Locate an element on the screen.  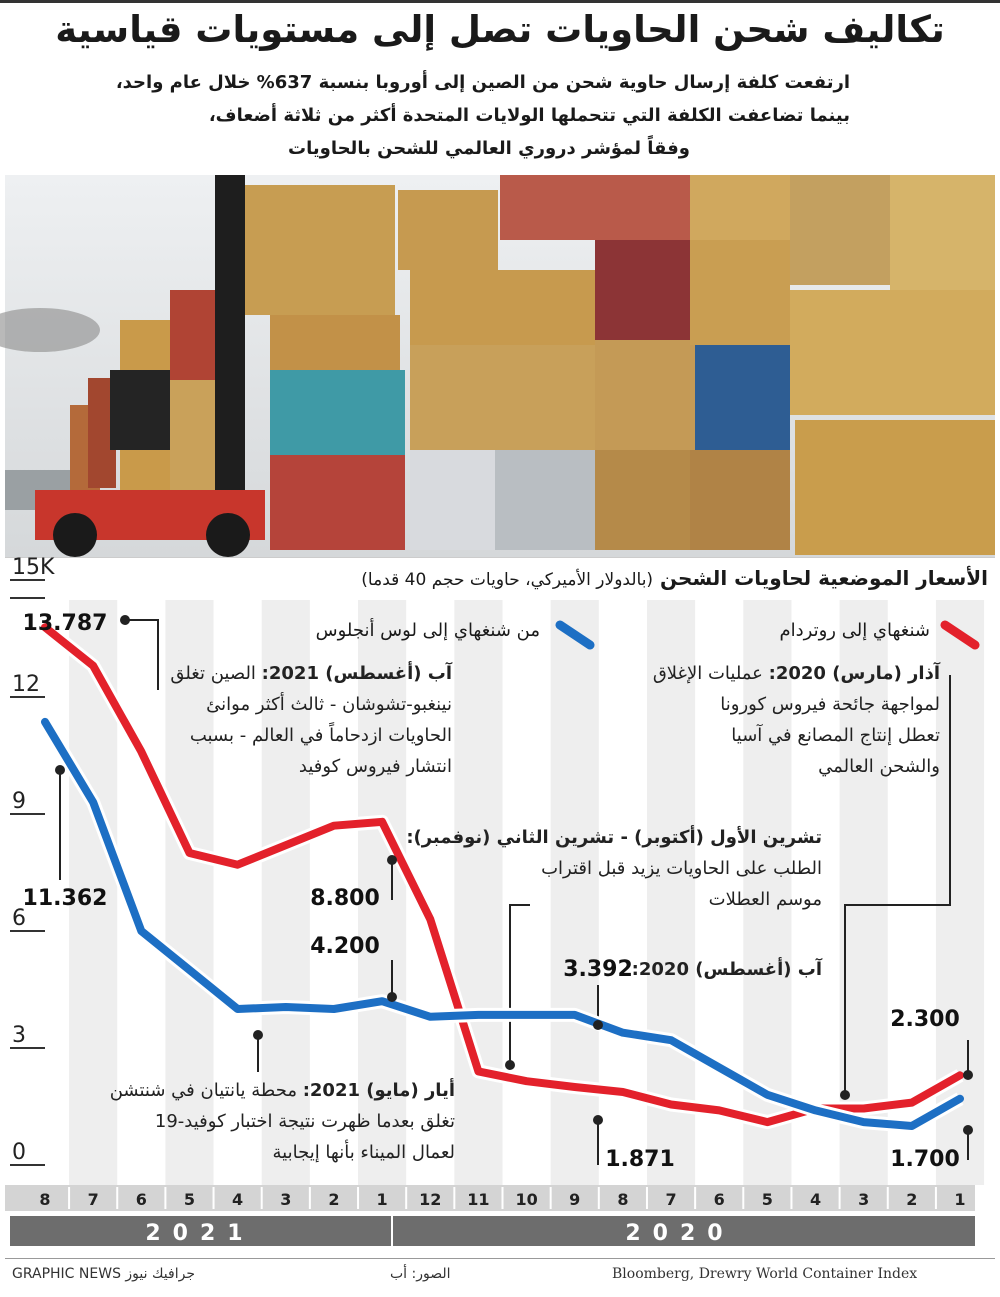
chart-frame is located at coordinates (500, 557).